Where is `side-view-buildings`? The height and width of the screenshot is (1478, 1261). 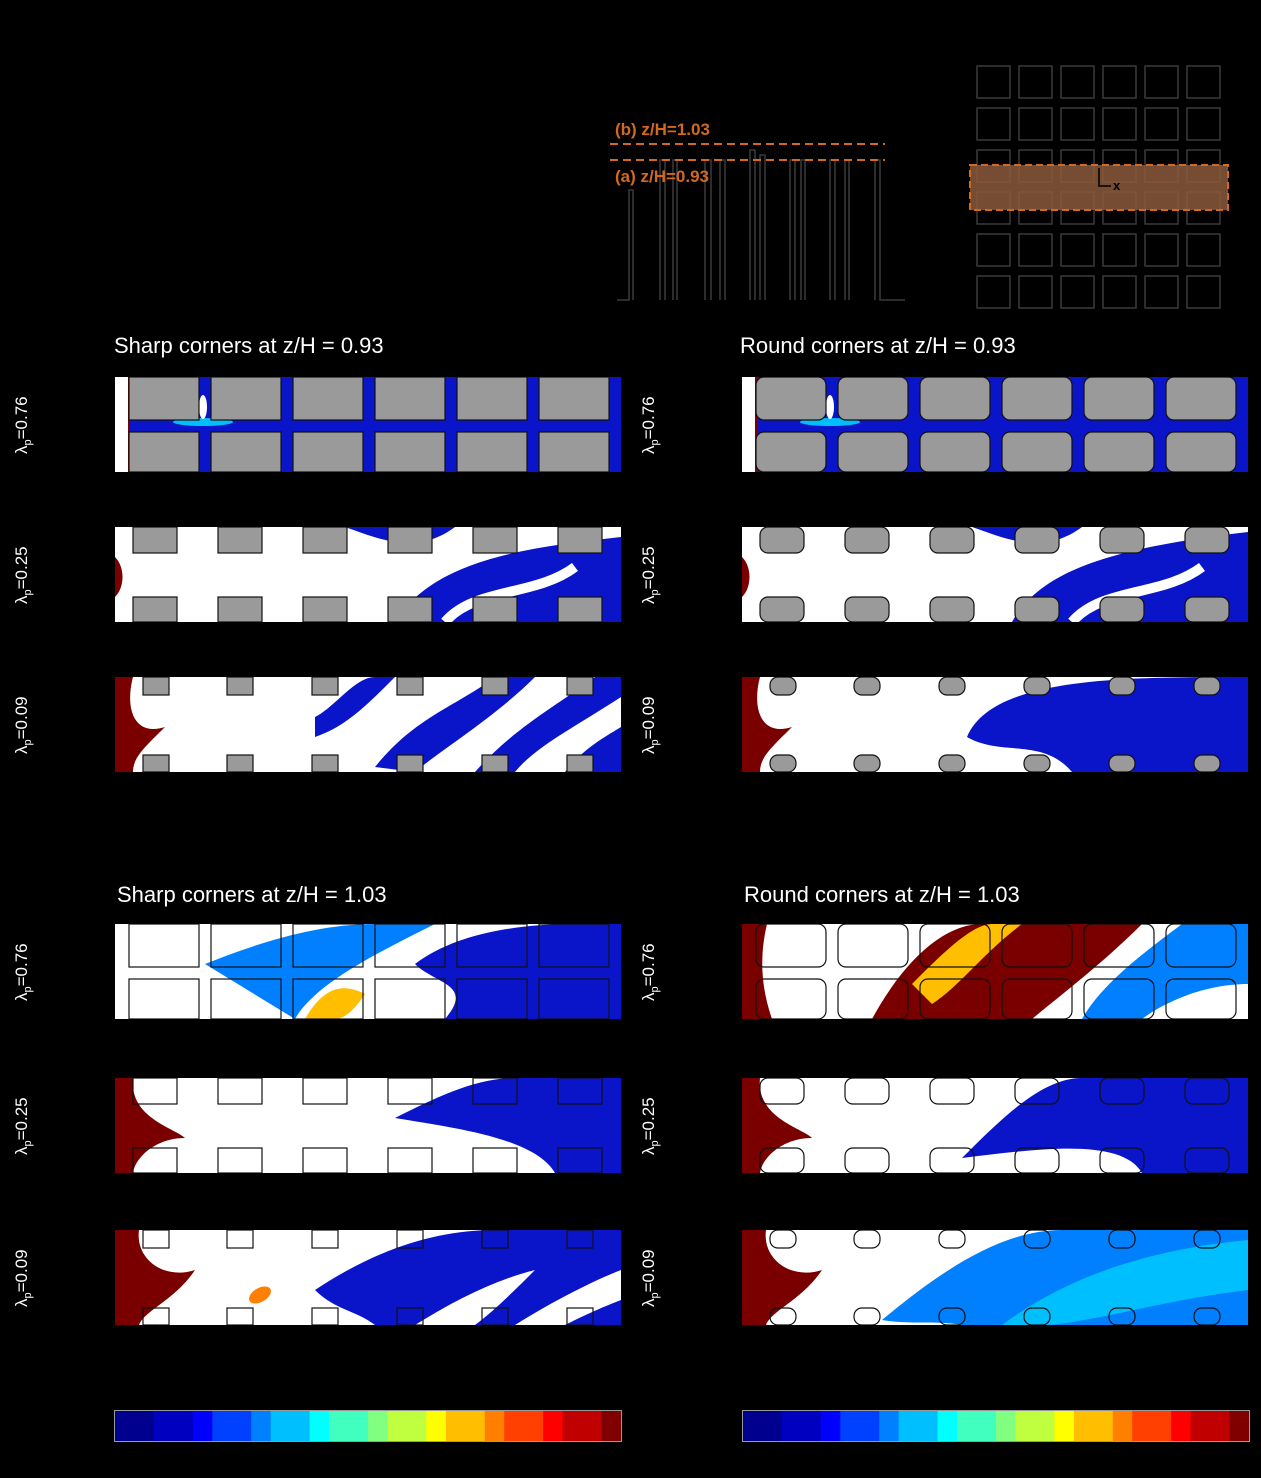 side-view-buildings is located at coordinates (757, 222).